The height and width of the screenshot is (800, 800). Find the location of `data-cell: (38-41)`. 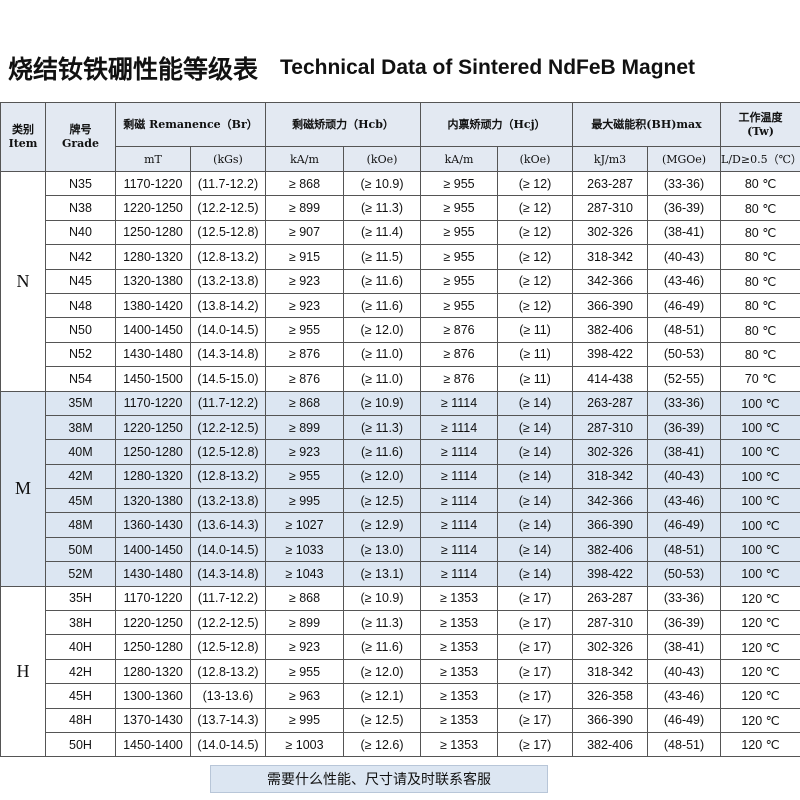

data-cell: (38-41) is located at coordinates (684, 452).